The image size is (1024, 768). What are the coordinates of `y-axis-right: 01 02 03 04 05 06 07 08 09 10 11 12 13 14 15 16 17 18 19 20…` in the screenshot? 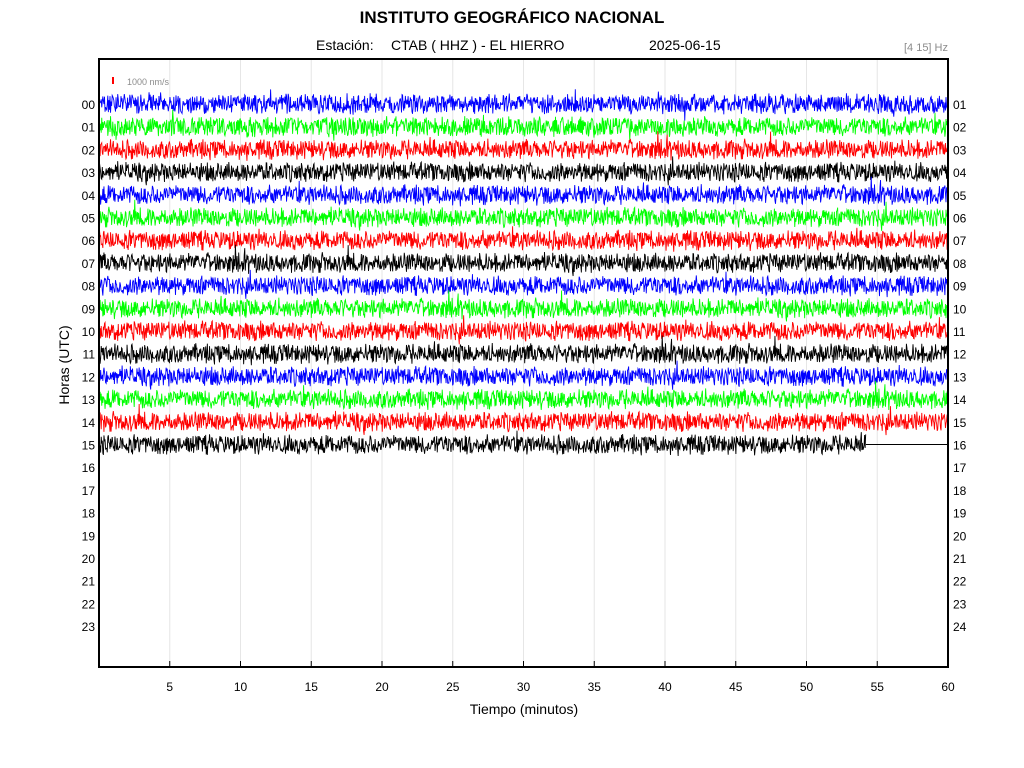 It's located at (960, 366).